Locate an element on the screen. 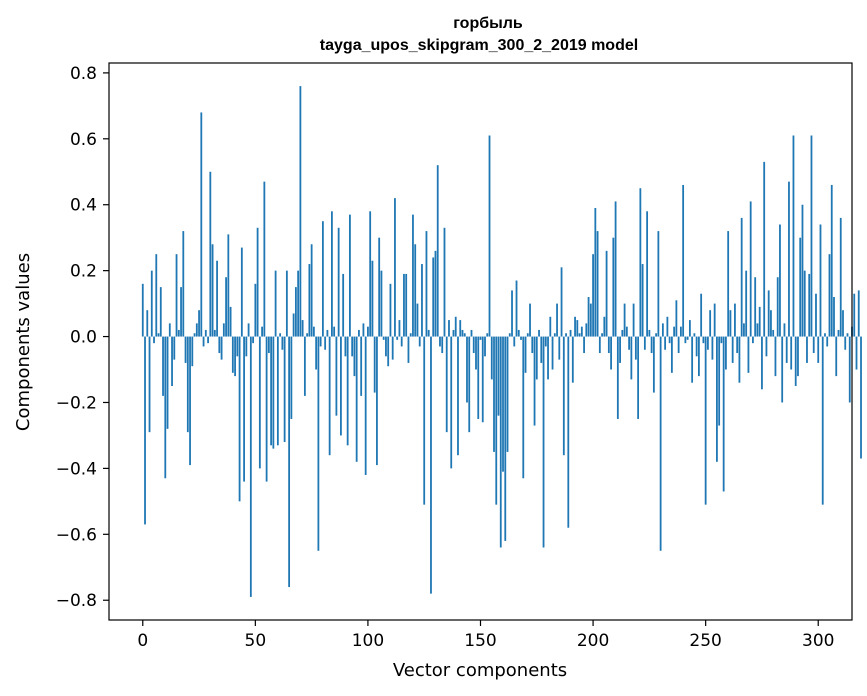 The width and height of the screenshot is (867, 696). x-tick-label: 200 is located at coordinates (593, 641).